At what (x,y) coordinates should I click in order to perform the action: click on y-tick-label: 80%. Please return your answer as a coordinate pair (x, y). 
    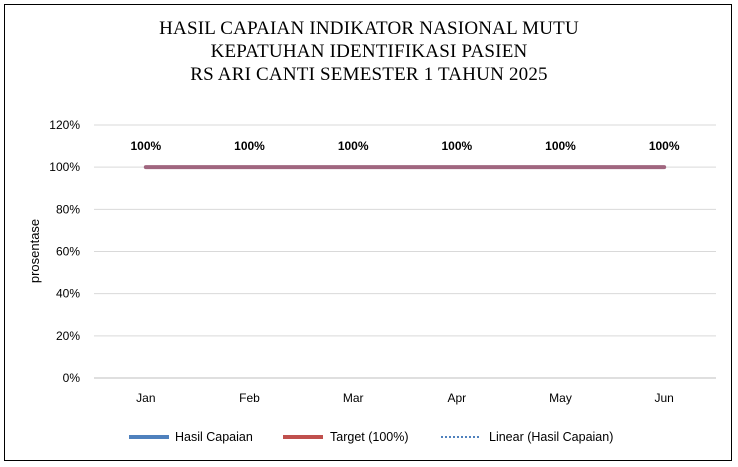
    Looking at the image, I should click on (68, 209).